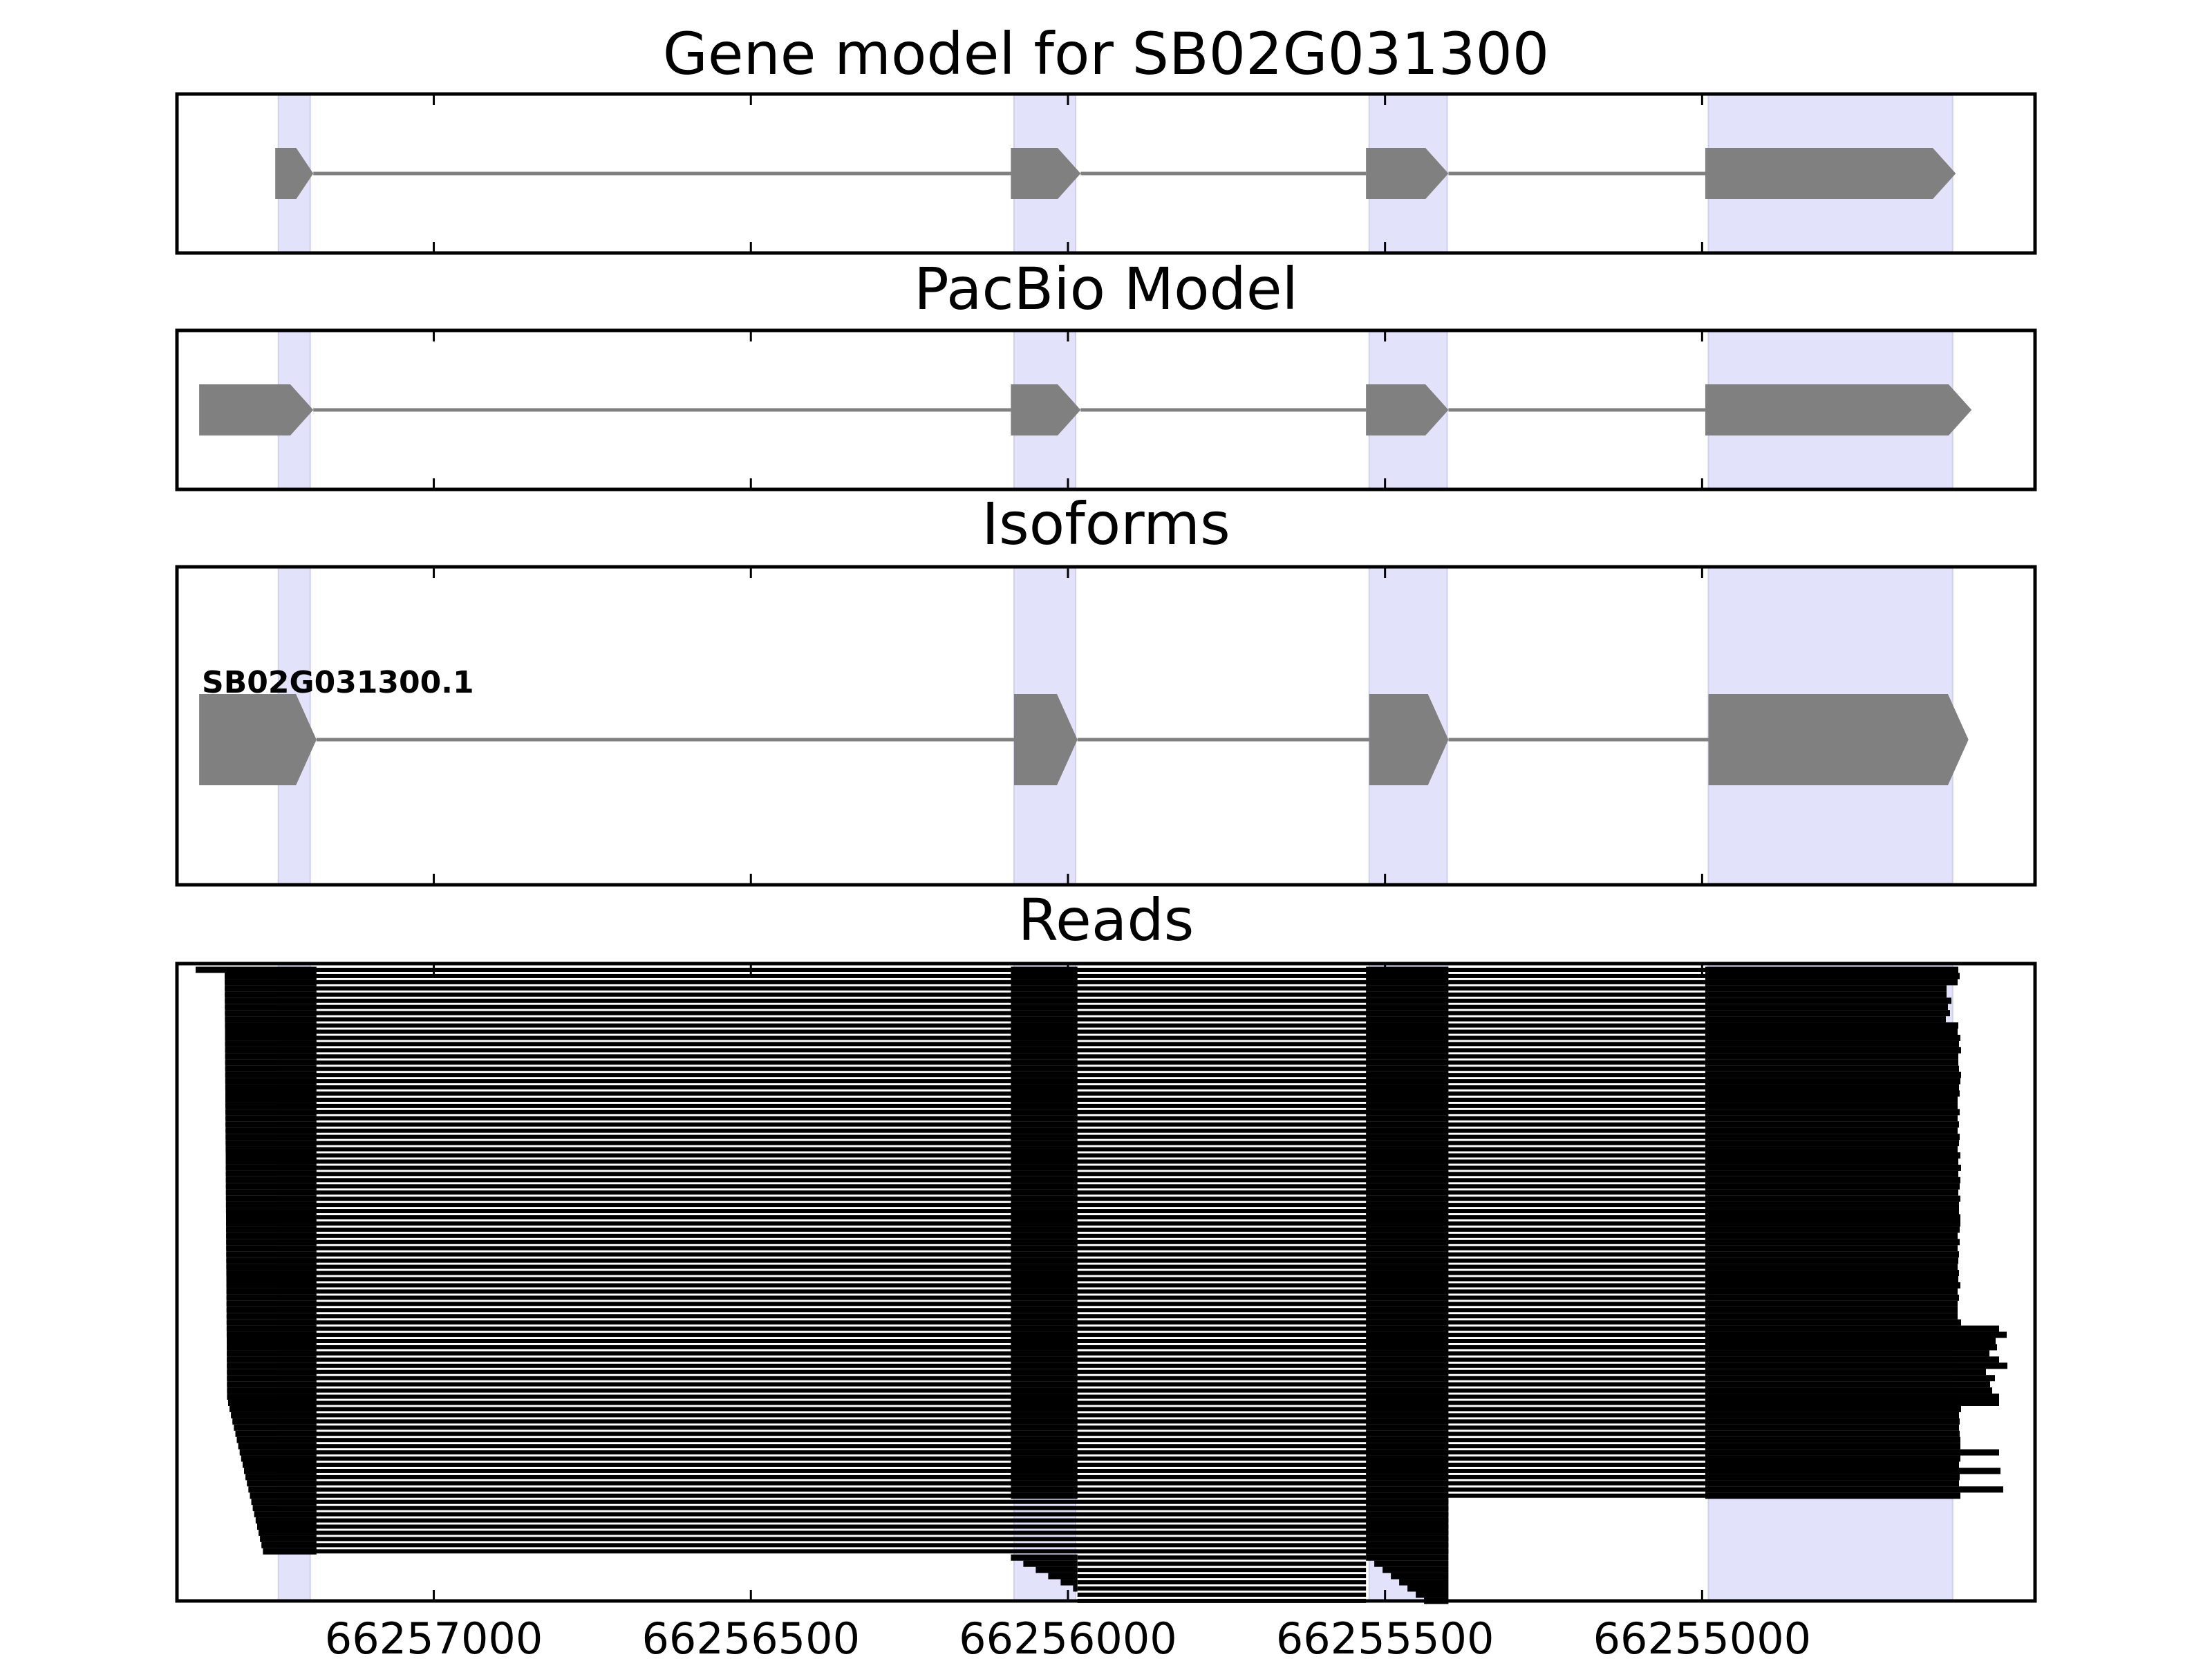 This screenshot has width=2212, height=1659. Describe the element at coordinates (965, 1217) in the screenshot. I see `read-41-line` at that location.